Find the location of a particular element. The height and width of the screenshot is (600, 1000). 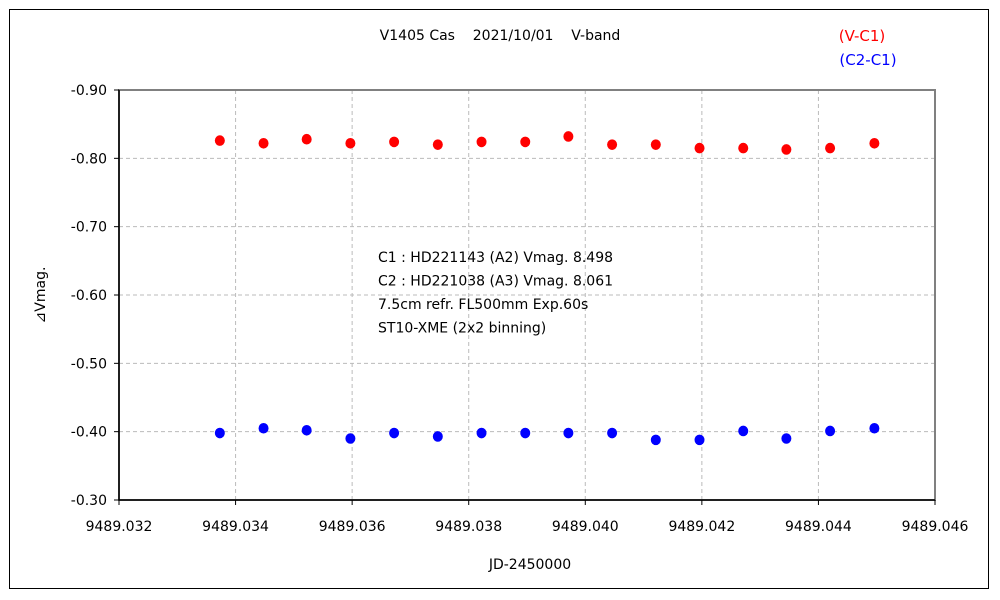

y-tick-label: -0.60 is located at coordinates (89, 296).